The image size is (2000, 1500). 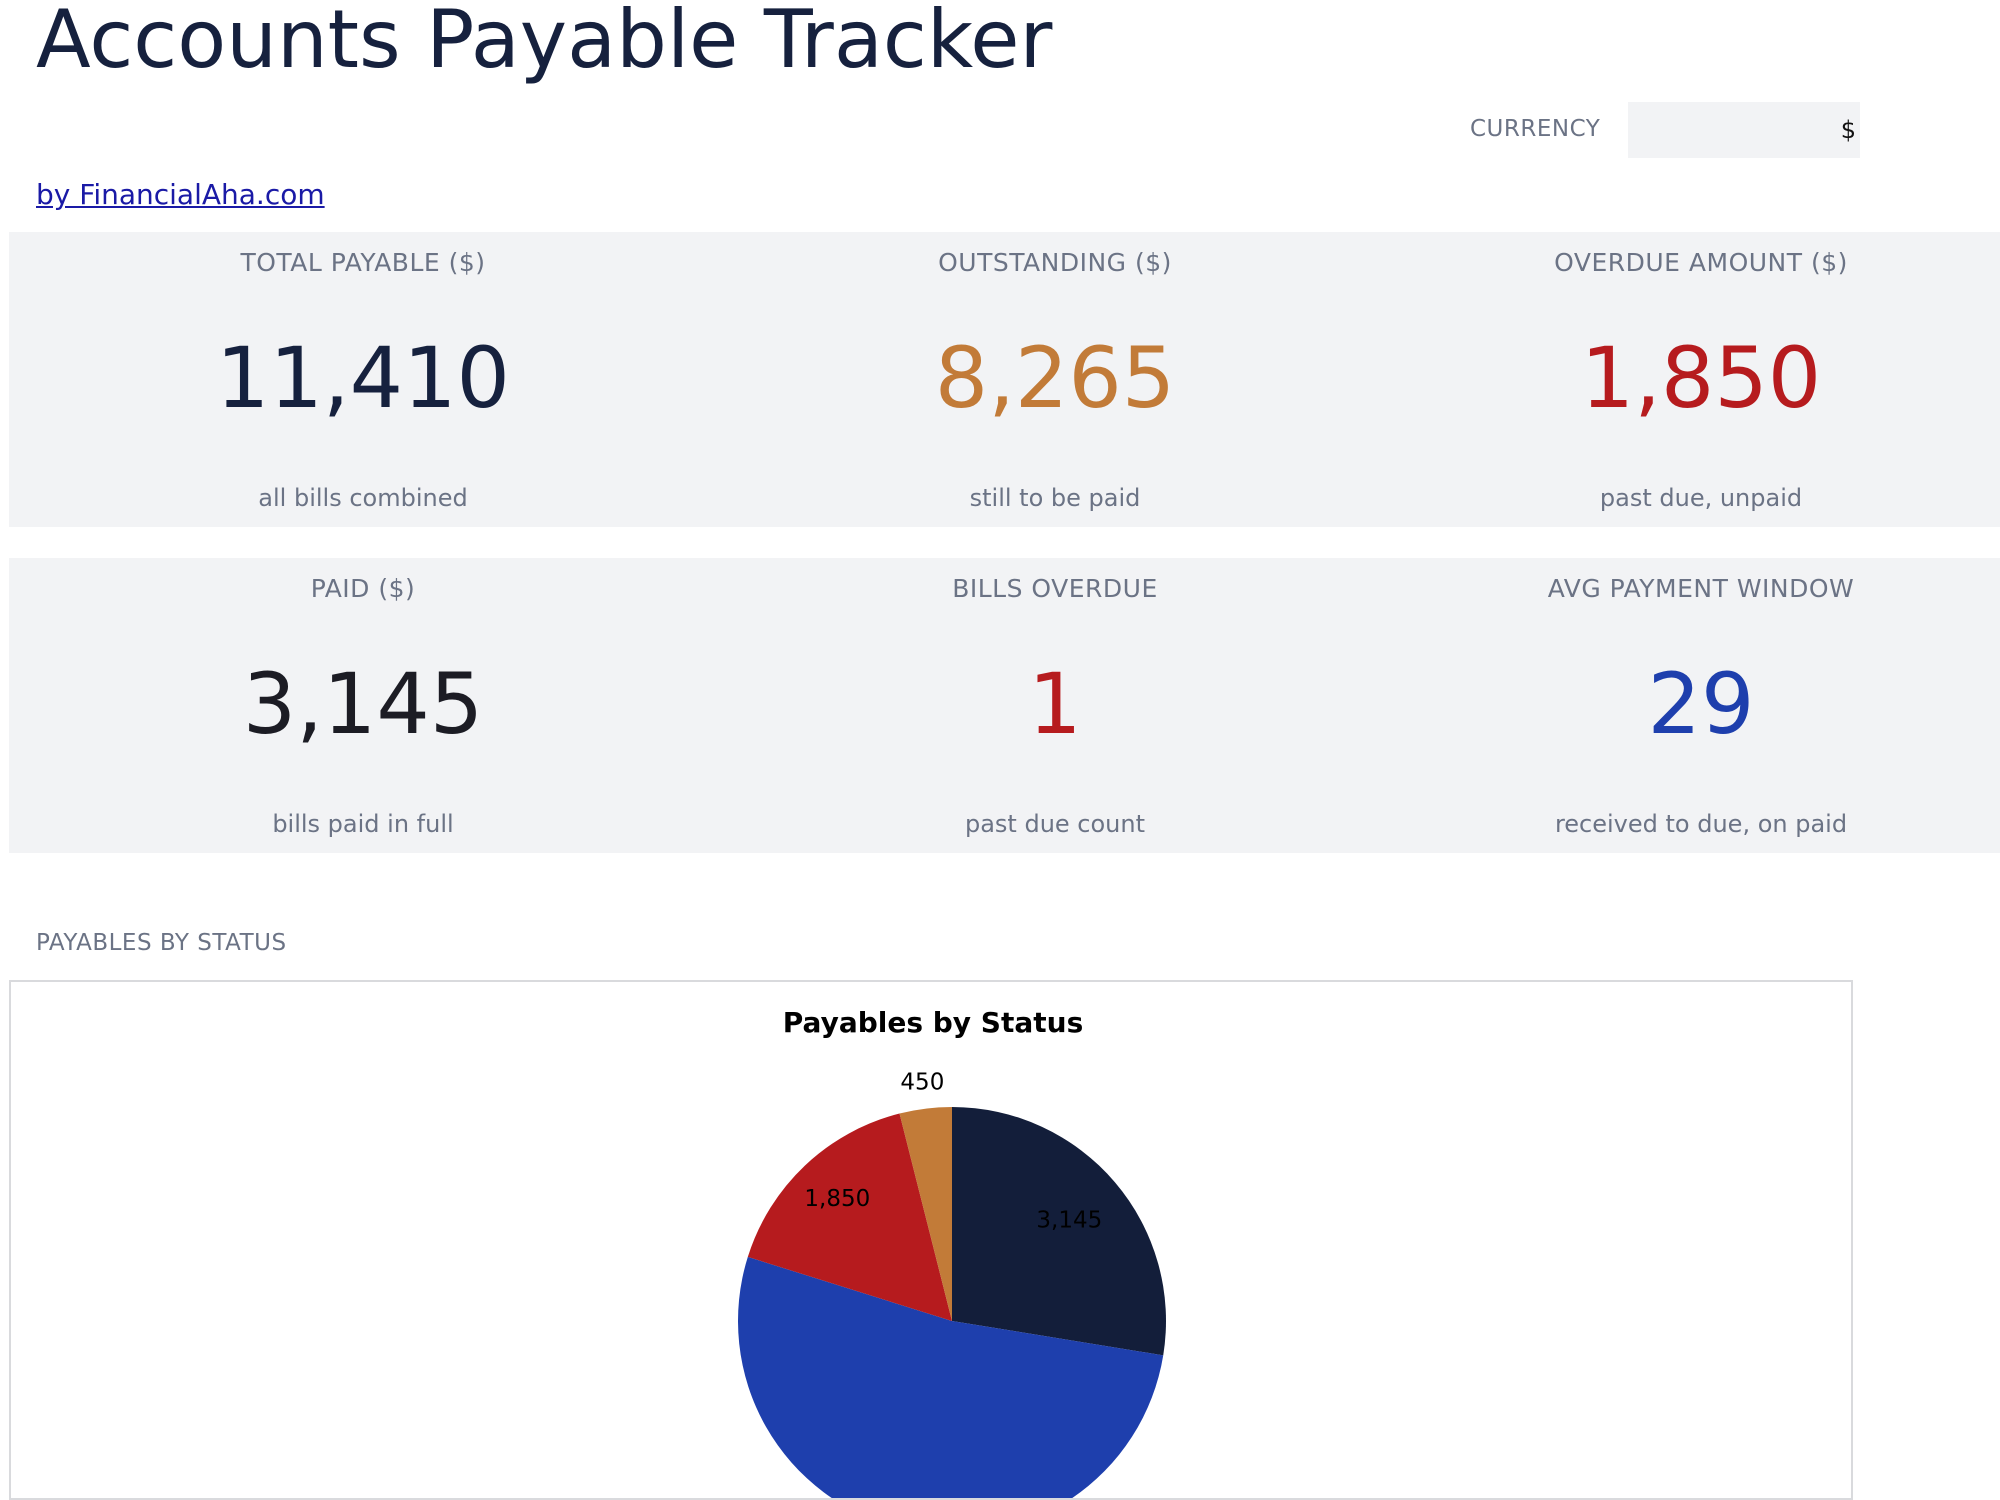 What do you see at coordinates (363, 824) in the screenshot?
I see `kpi-subtext: bills paid in full` at bounding box center [363, 824].